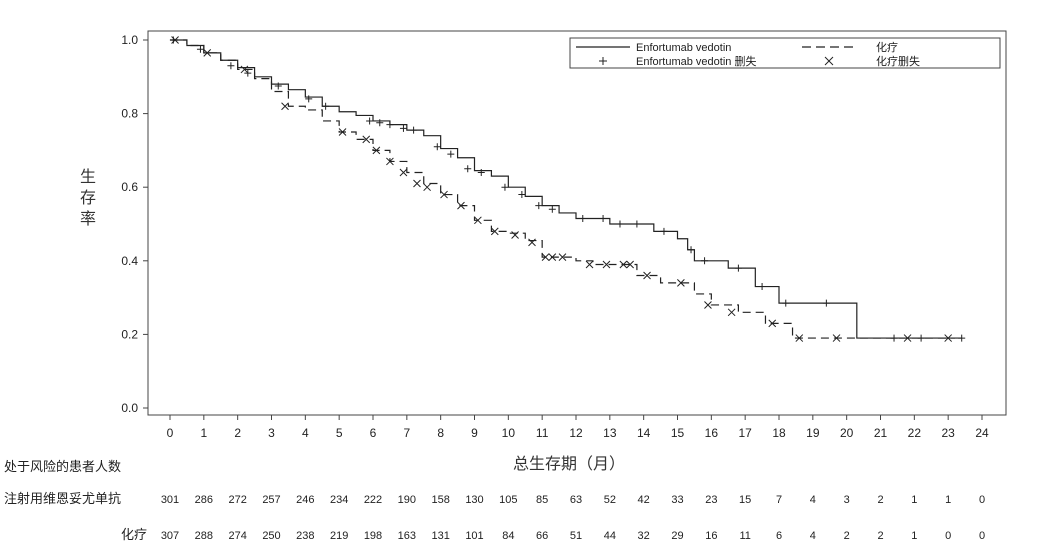 This screenshot has width=1039, height=556. What do you see at coordinates (440, 536) in the screenshot?
I see `risk-count: 131` at bounding box center [440, 536].